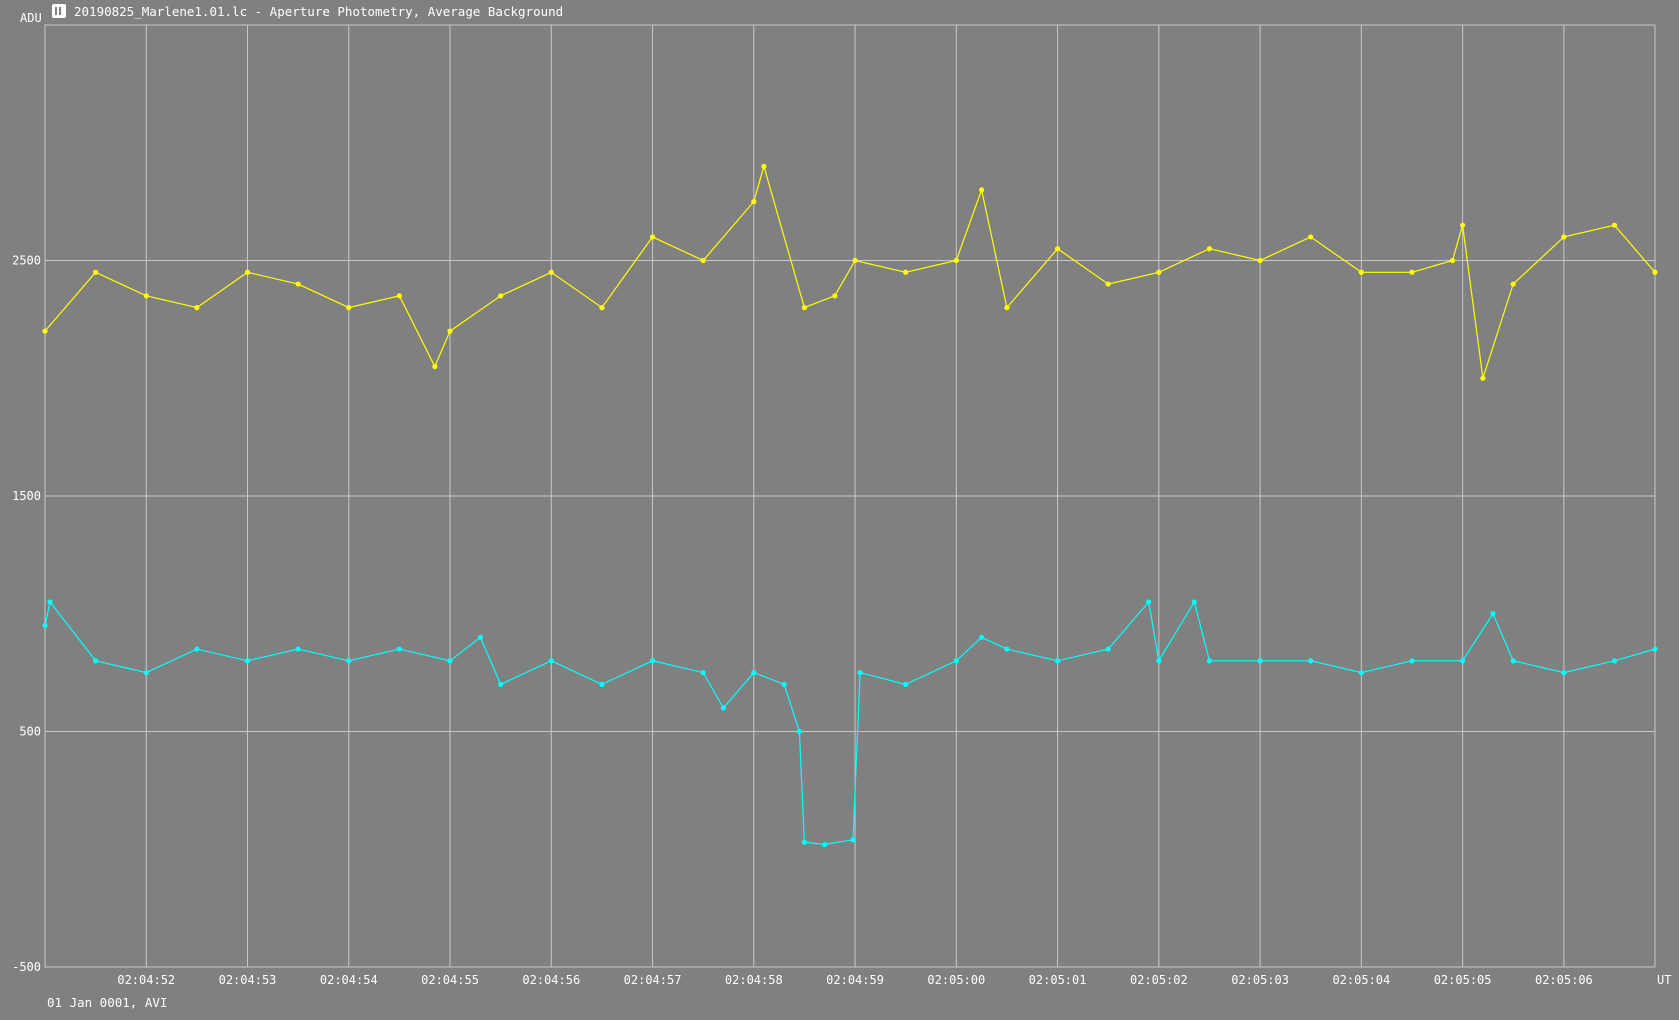 This screenshot has width=1679, height=1020. Describe the element at coordinates (1664, 980) in the screenshot. I see `x-axis-title: UT` at that location.